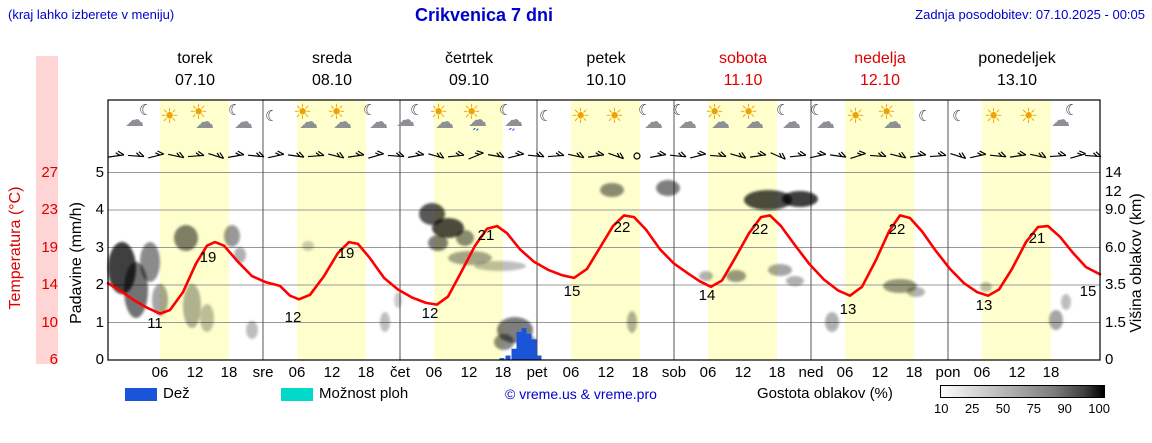 This screenshot has width=1152, height=443. What do you see at coordinates (99, 359) in the screenshot?
I see `precip-axis-tick: 0` at bounding box center [99, 359].